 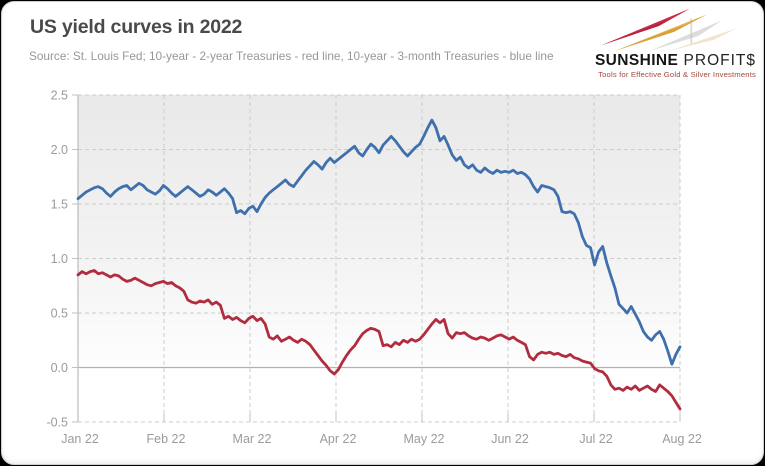 What do you see at coordinates (338, 439) in the screenshot?
I see `x-tick-label: Apr 22` at bounding box center [338, 439].